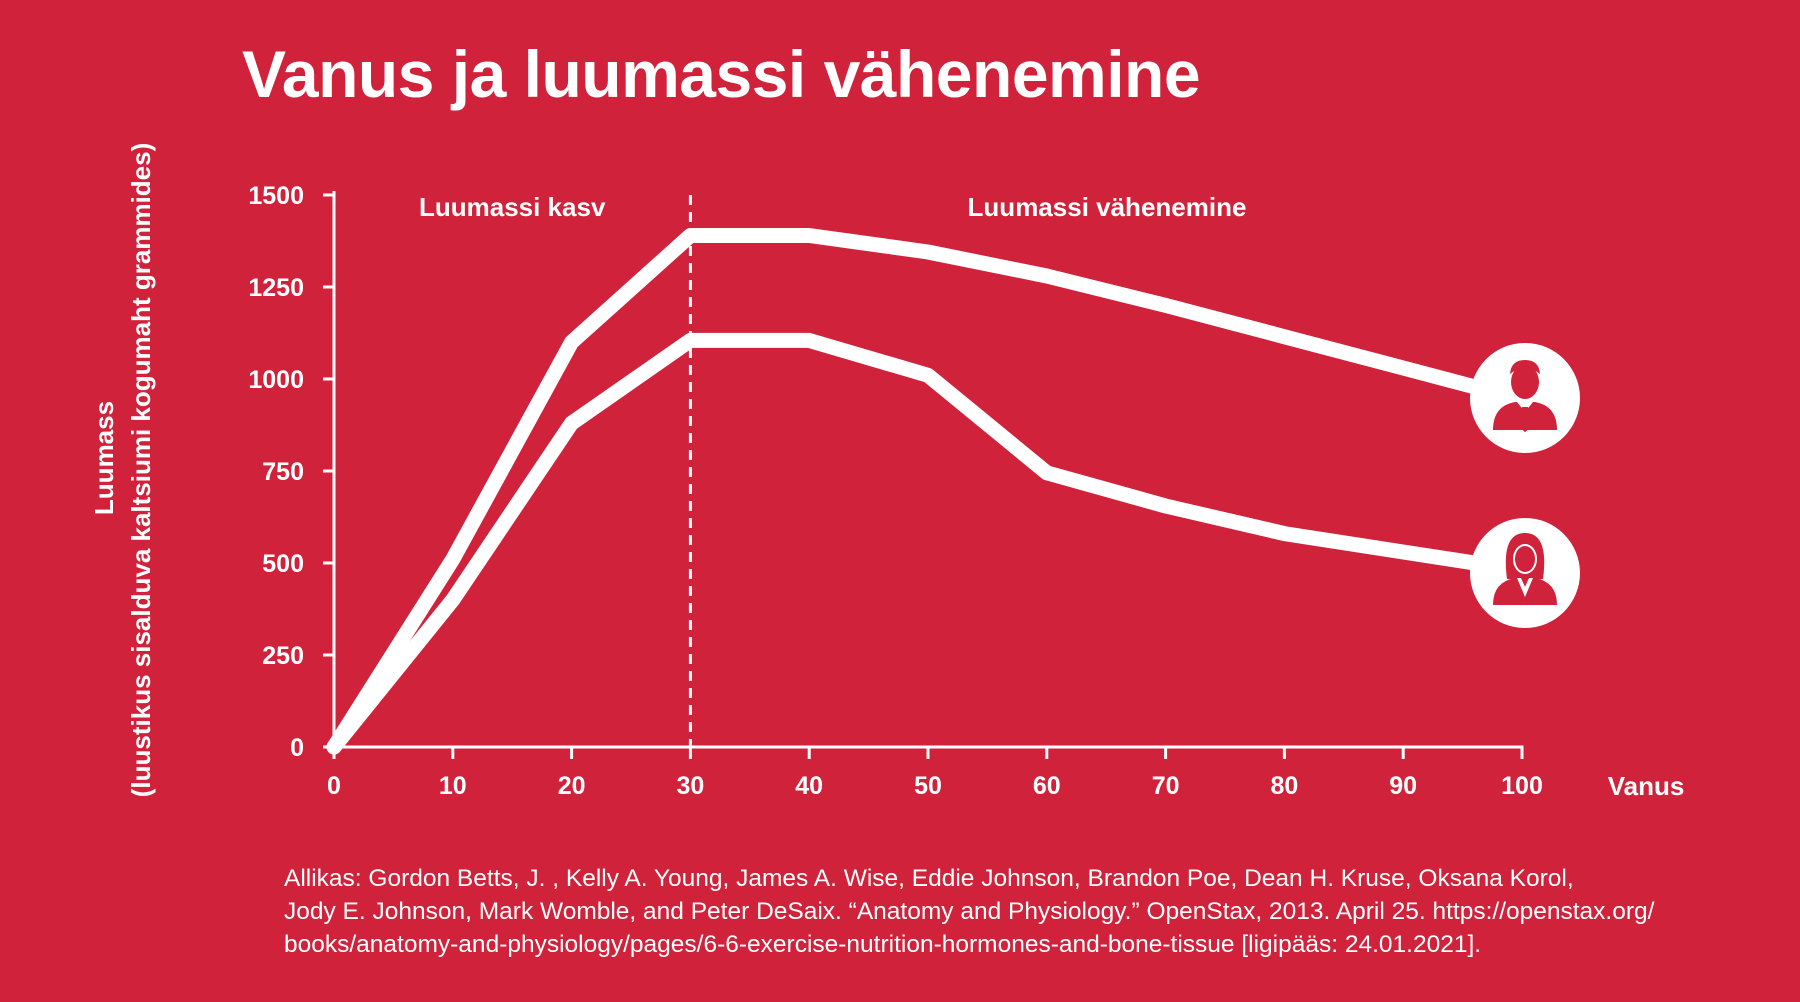 Image resolution: width=1800 pixels, height=1002 pixels. I want to click on x-tick-label: 70, so click(1166, 786).